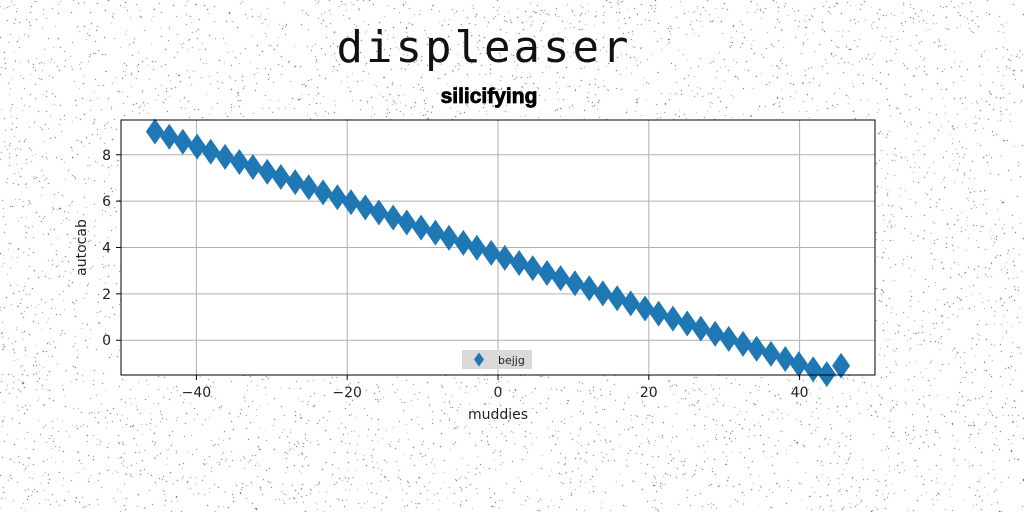 The width and height of the screenshot is (1024, 512). What do you see at coordinates (489, 97) in the screenshot?
I see `chart-subtitle: silicifying` at bounding box center [489, 97].